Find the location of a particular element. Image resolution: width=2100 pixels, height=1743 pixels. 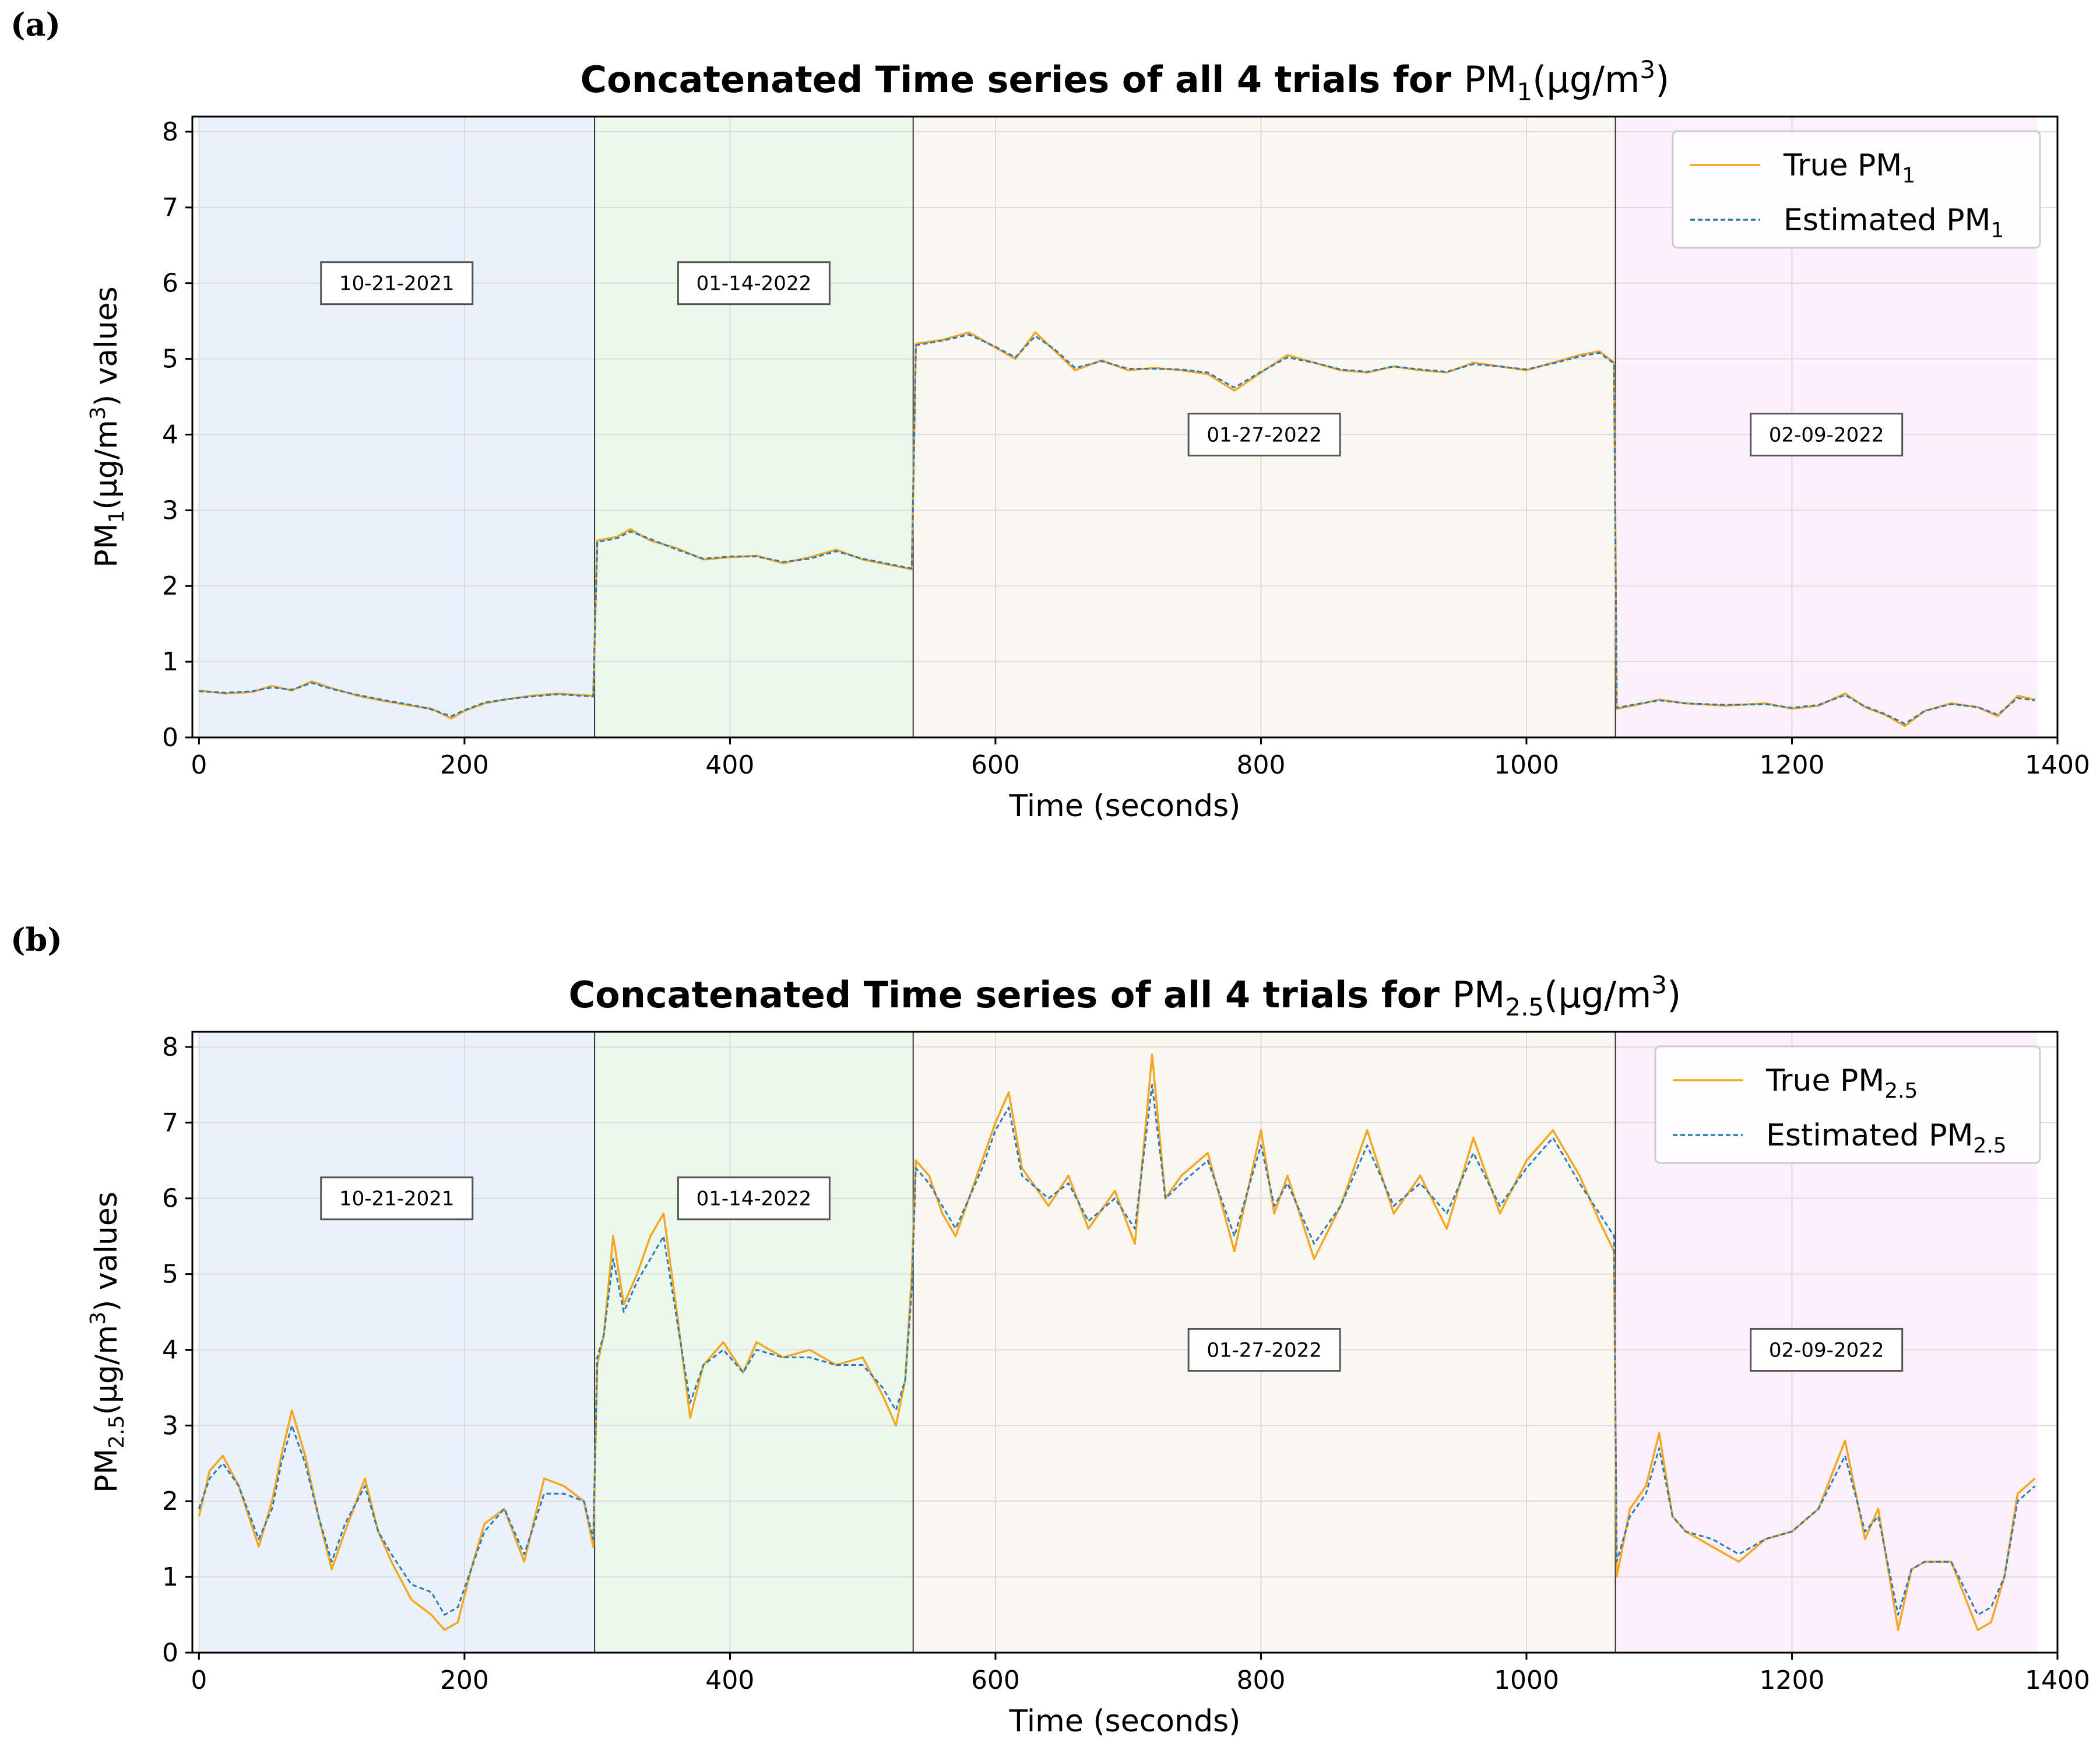

y-axis-label: PM1(μg/m3) values is located at coordinates (107, 427).